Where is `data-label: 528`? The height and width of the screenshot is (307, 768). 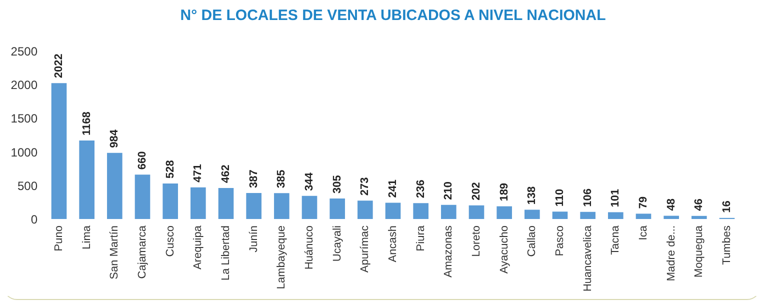 data-label: 528 is located at coordinates (170, 169).